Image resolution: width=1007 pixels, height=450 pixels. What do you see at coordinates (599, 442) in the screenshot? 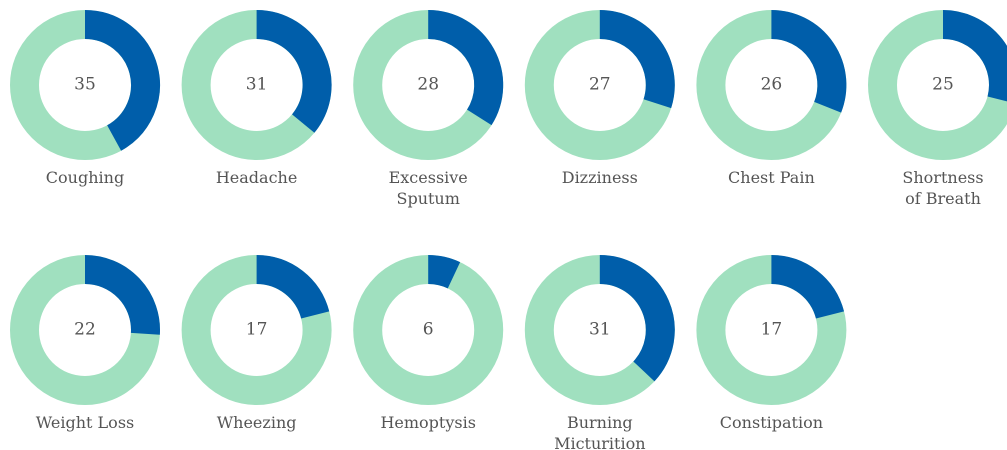
I see `donut-label: Micturition` at bounding box center [599, 442].